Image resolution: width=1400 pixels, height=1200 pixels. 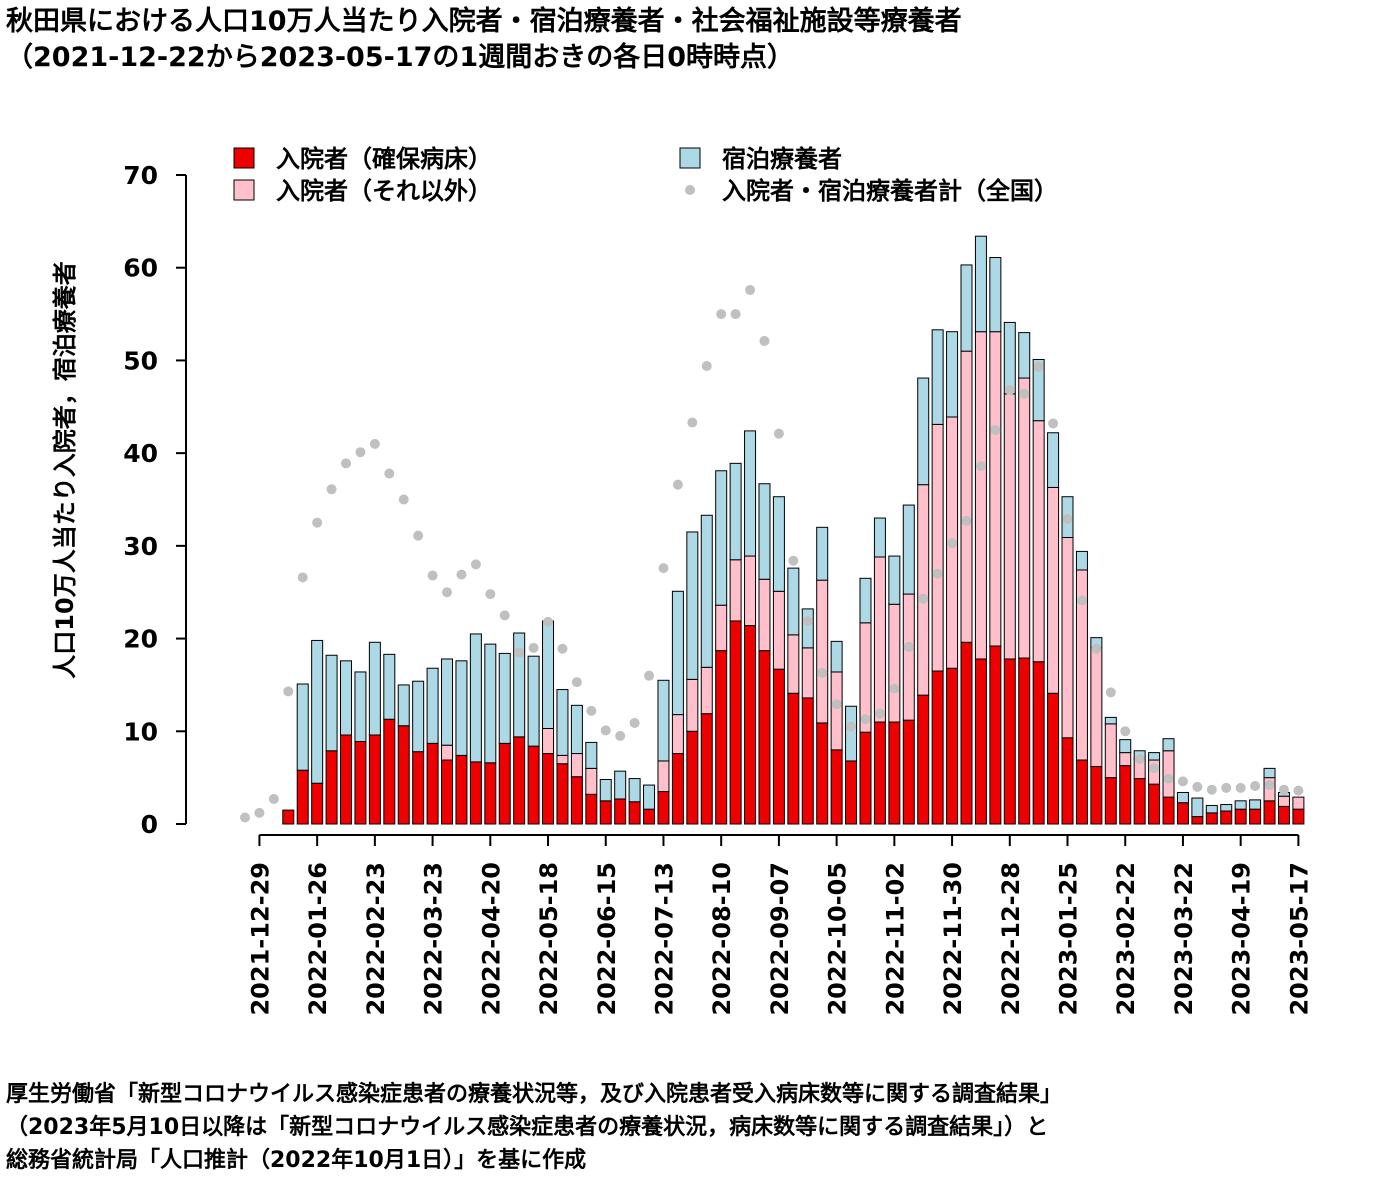 I want to click on x-tick-label-3: 2022-03-23, so click(x=434, y=939).